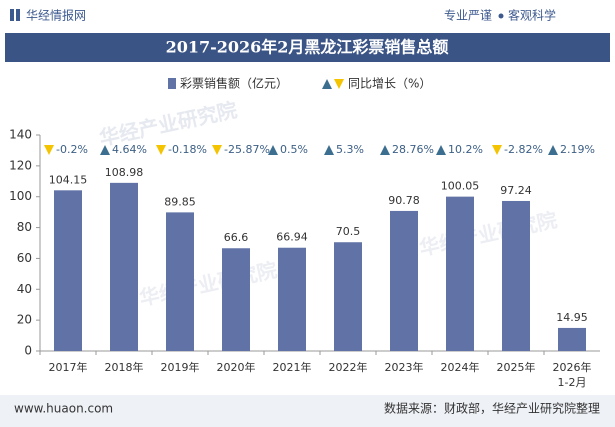  I want to click on x-tick-label: 2022年, so click(348, 367).